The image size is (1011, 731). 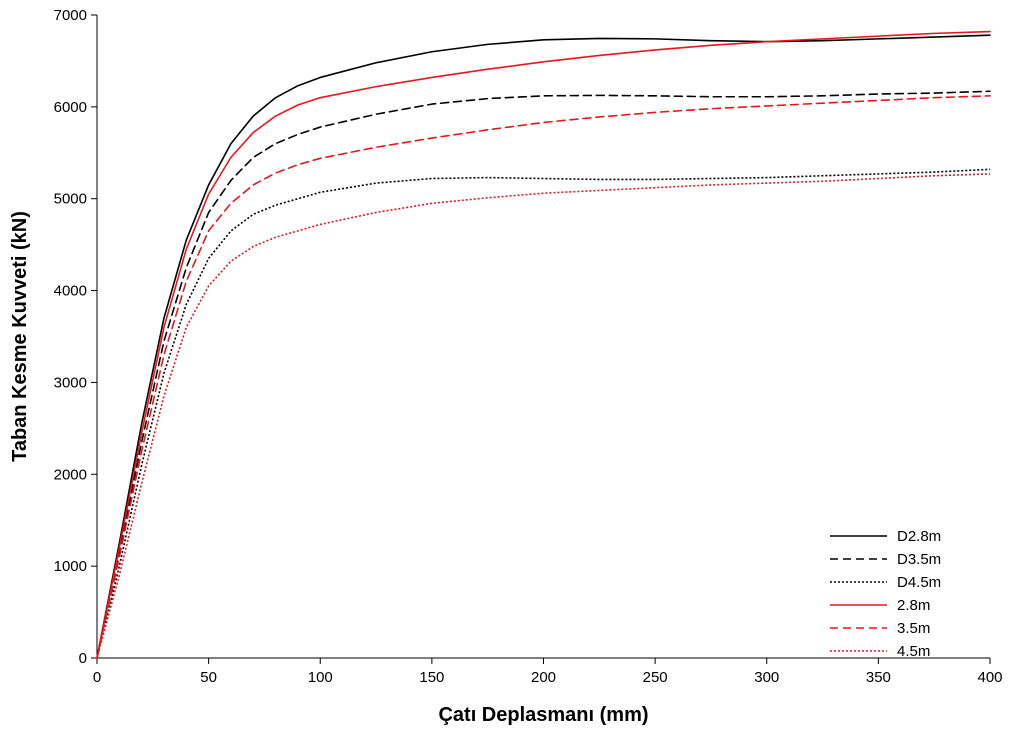 I want to click on y-tick-label: 7000, so click(x=70, y=15).